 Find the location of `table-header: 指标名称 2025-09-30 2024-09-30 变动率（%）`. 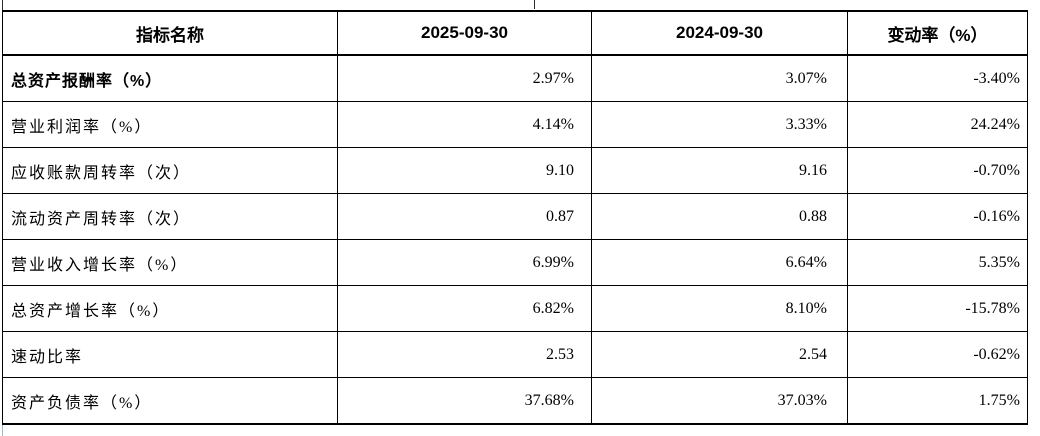

table-header: 指标名称 2025-09-30 2024-09-30 变动率（%） is located at coordinates (515, 33).